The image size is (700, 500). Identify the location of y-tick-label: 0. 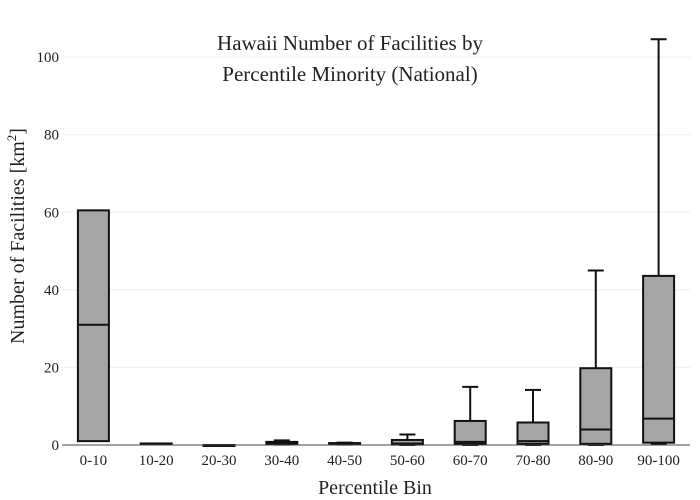
(56, 446).